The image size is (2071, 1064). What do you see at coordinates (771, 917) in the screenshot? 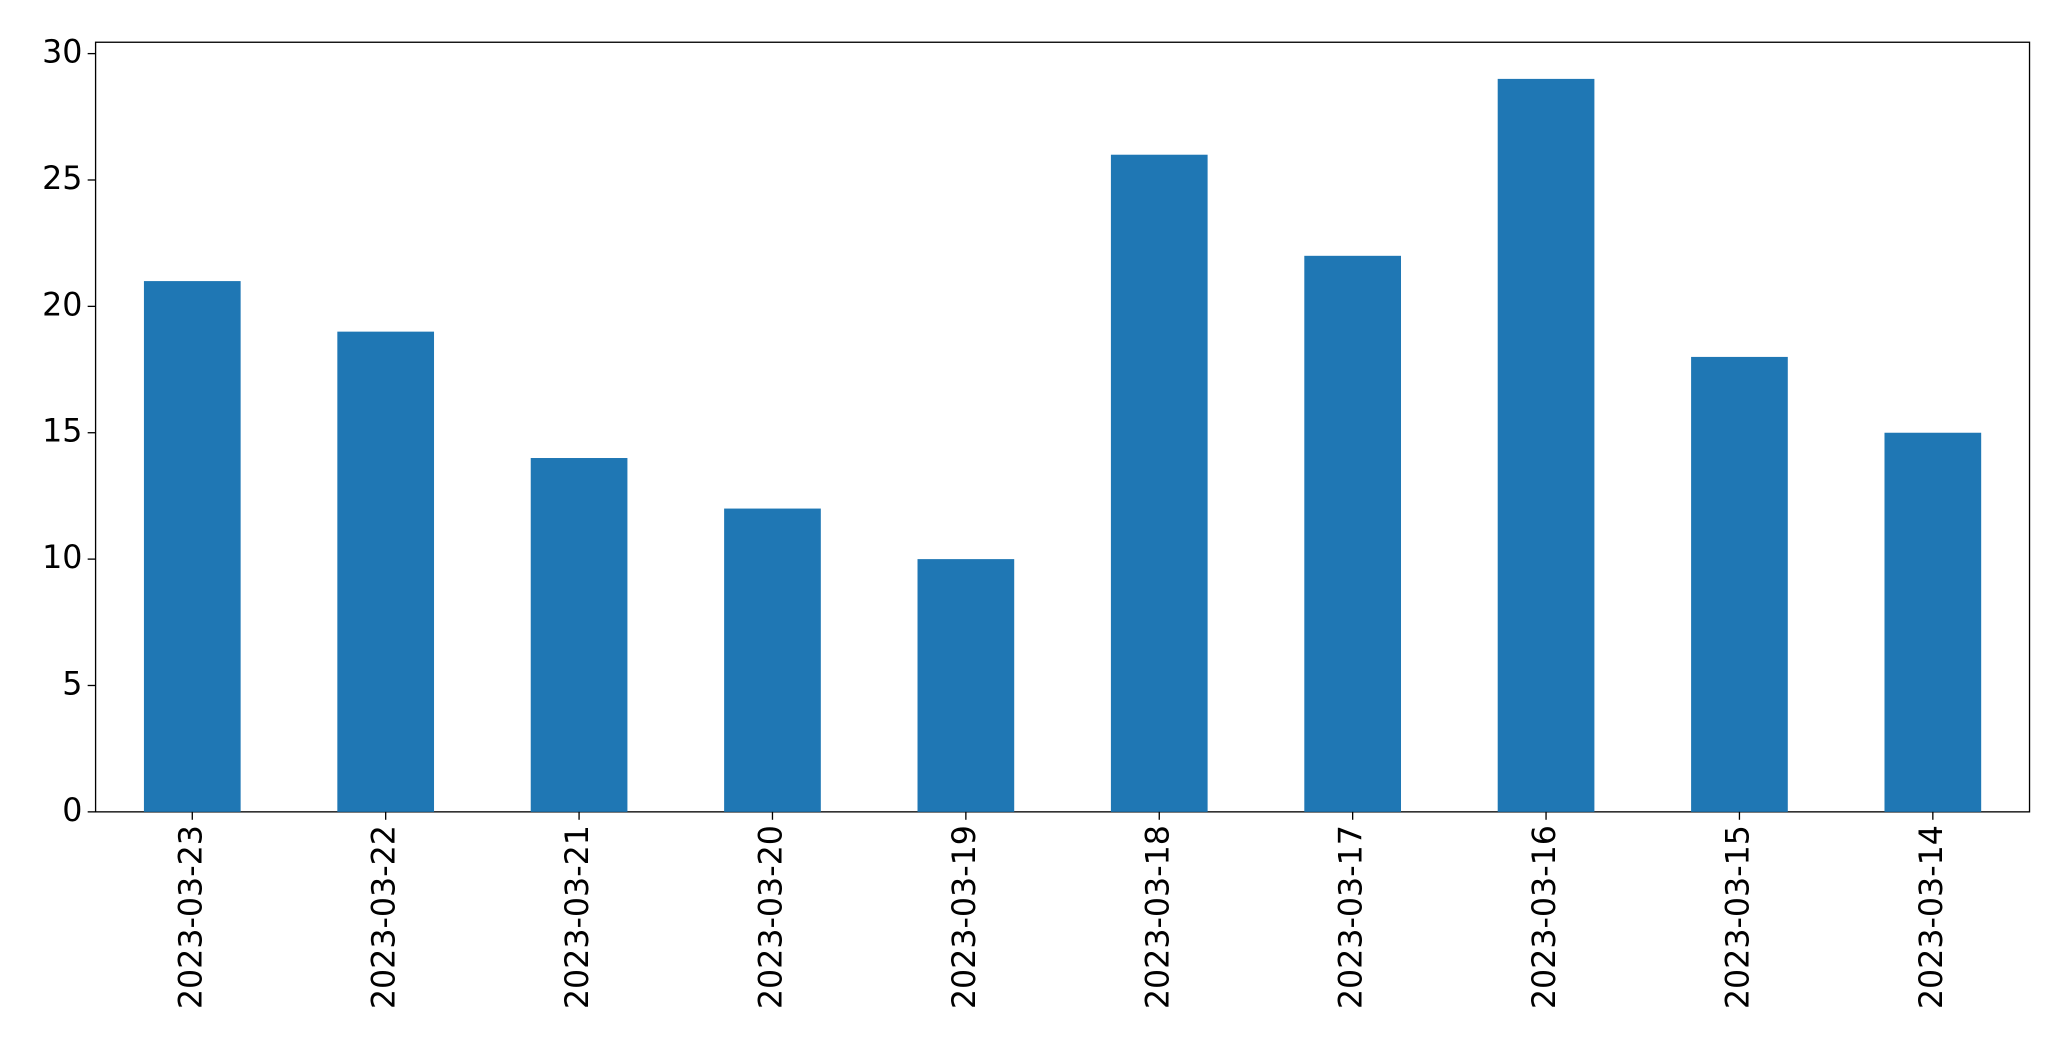
I see `x-tick-label: 2023-03-20` at bounding box center [771, 917].